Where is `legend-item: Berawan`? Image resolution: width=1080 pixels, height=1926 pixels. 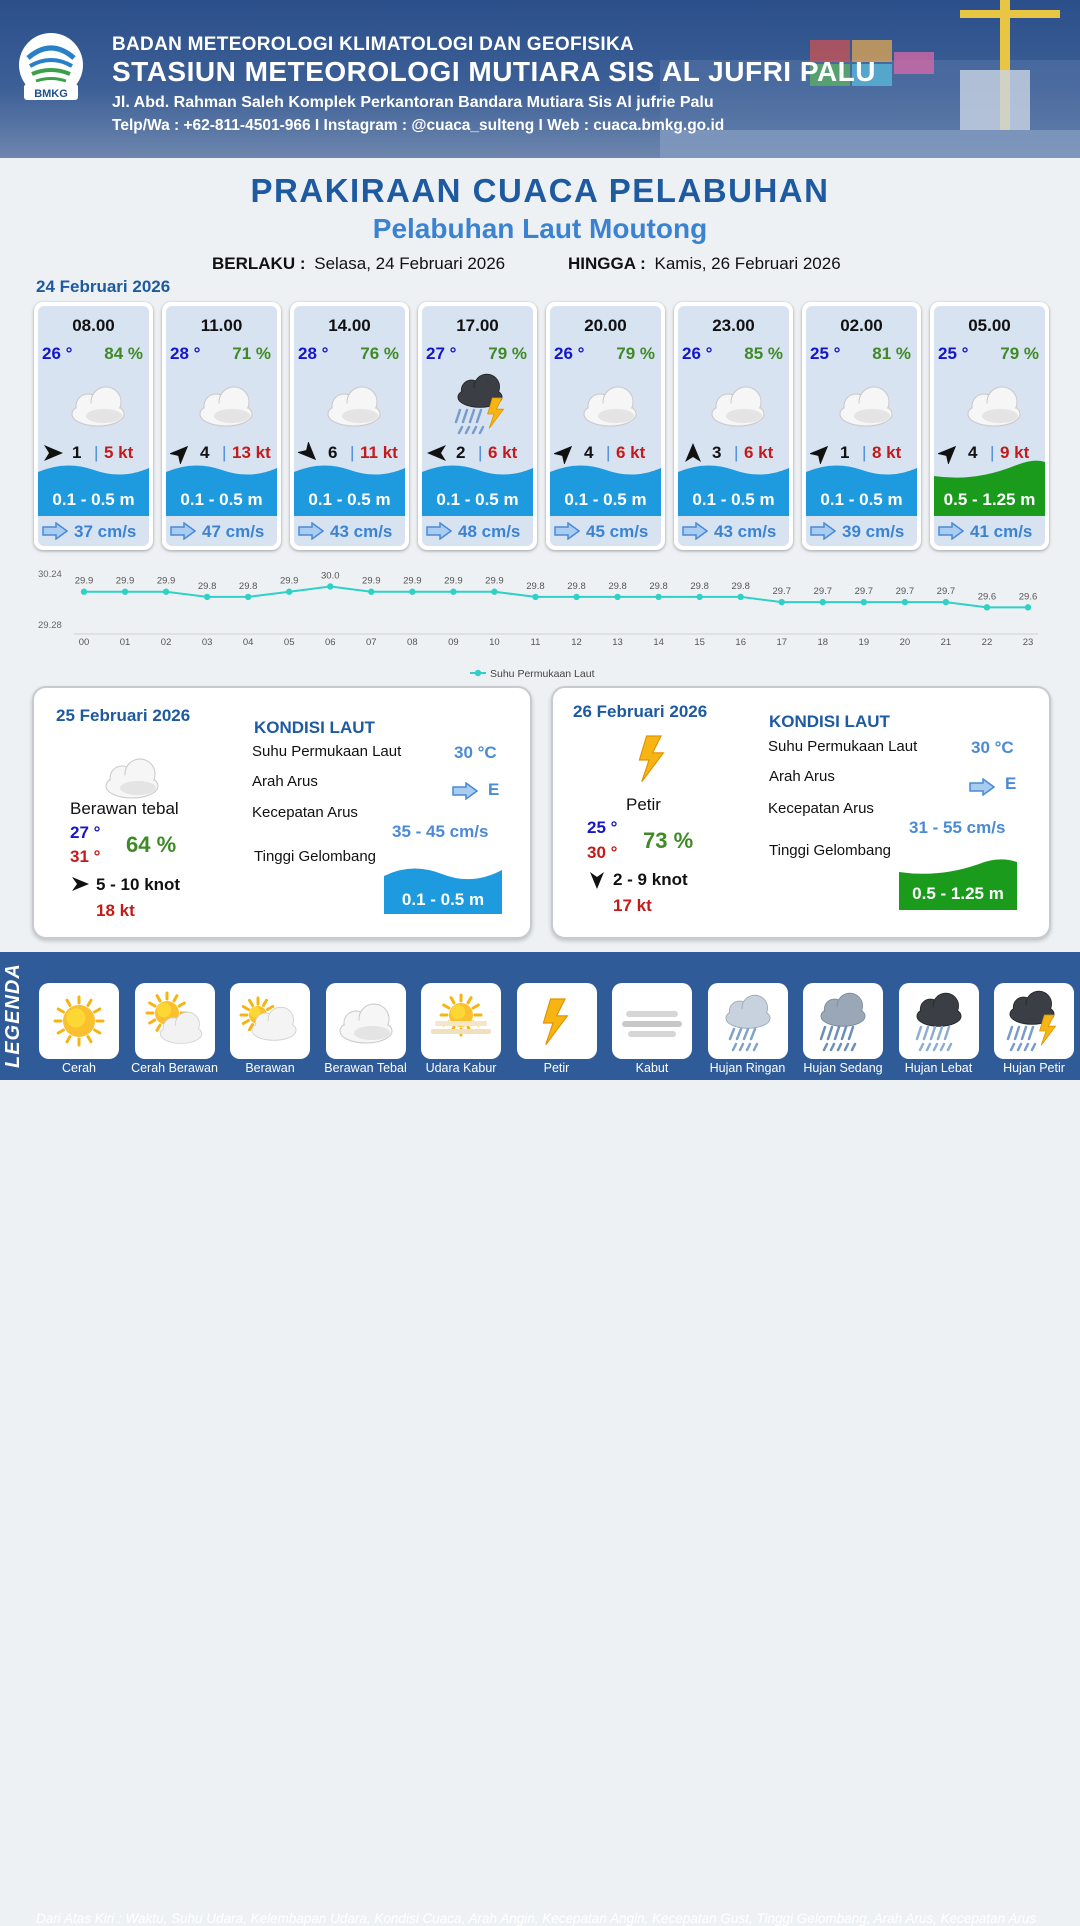 legend-item: Berawan is located at coordinates (270, 1029).